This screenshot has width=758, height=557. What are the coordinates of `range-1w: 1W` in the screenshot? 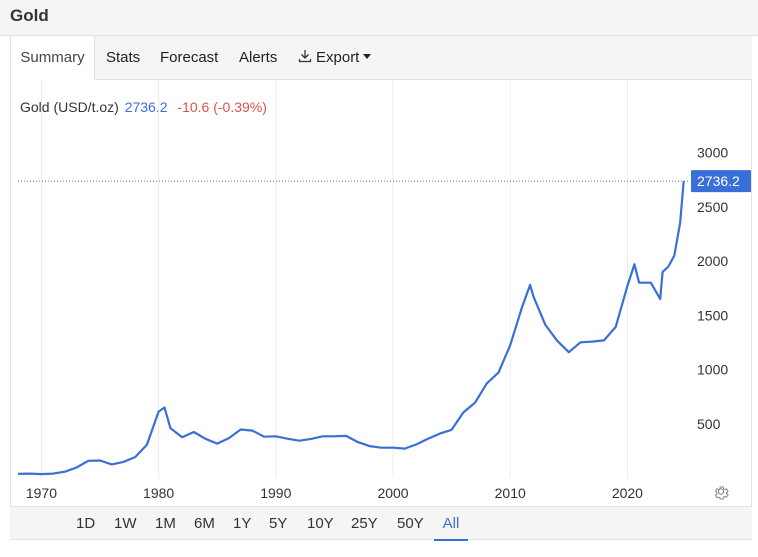 It's located at (125, 523).